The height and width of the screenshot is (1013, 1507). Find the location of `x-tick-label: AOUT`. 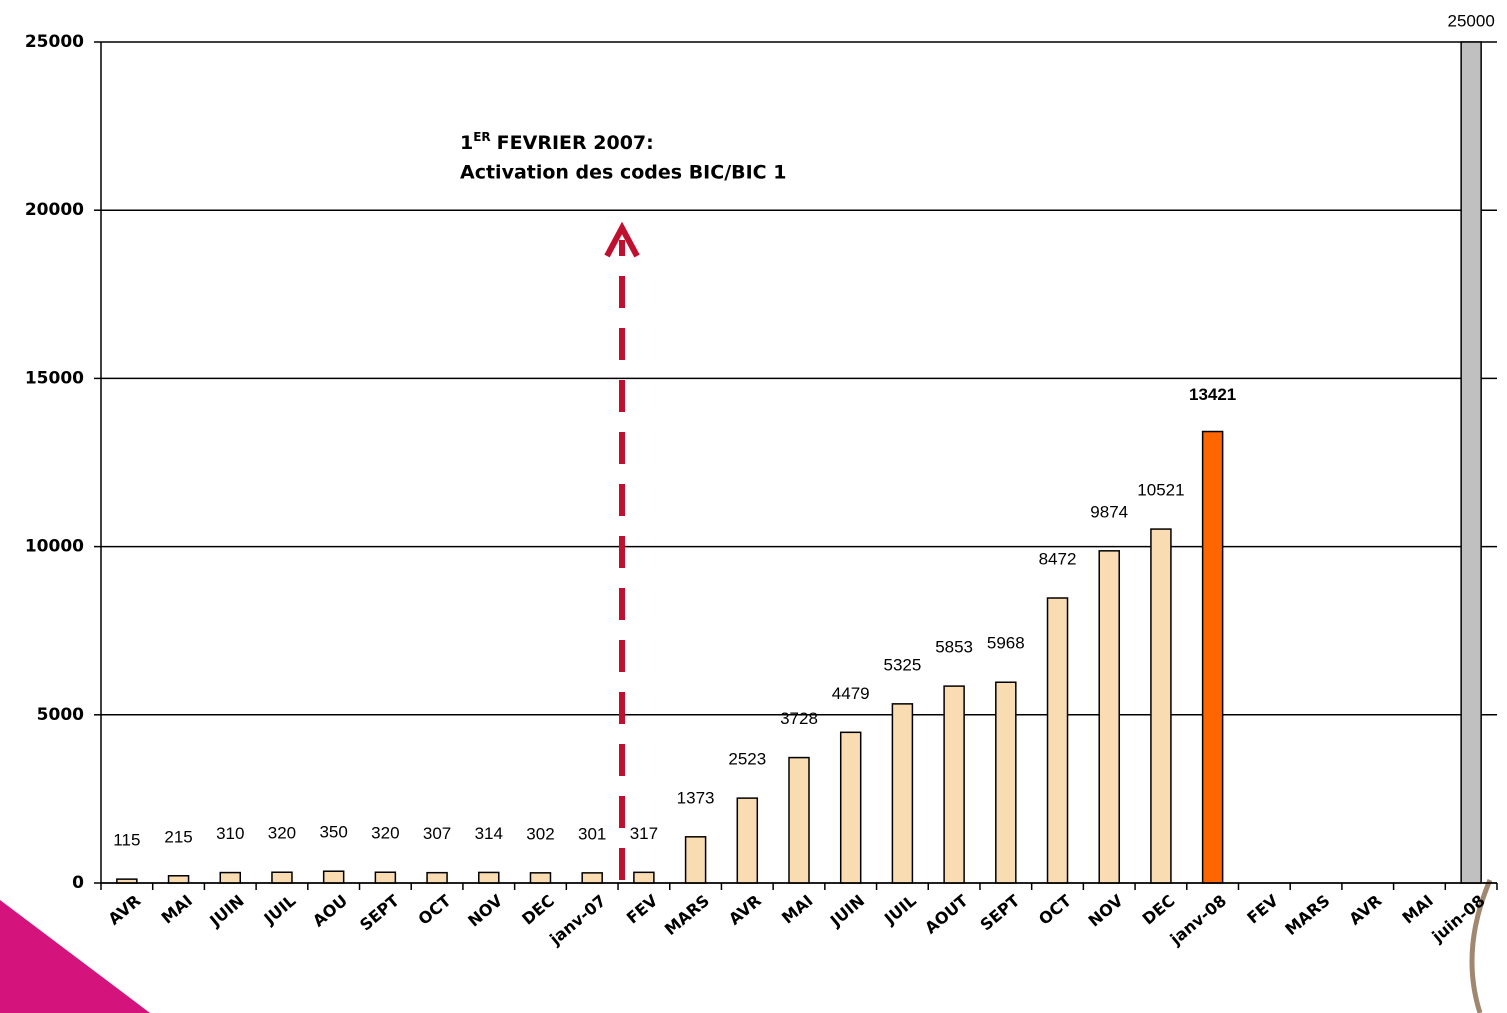

x-tick-label: AOUT is located at coordinates (946, 914).